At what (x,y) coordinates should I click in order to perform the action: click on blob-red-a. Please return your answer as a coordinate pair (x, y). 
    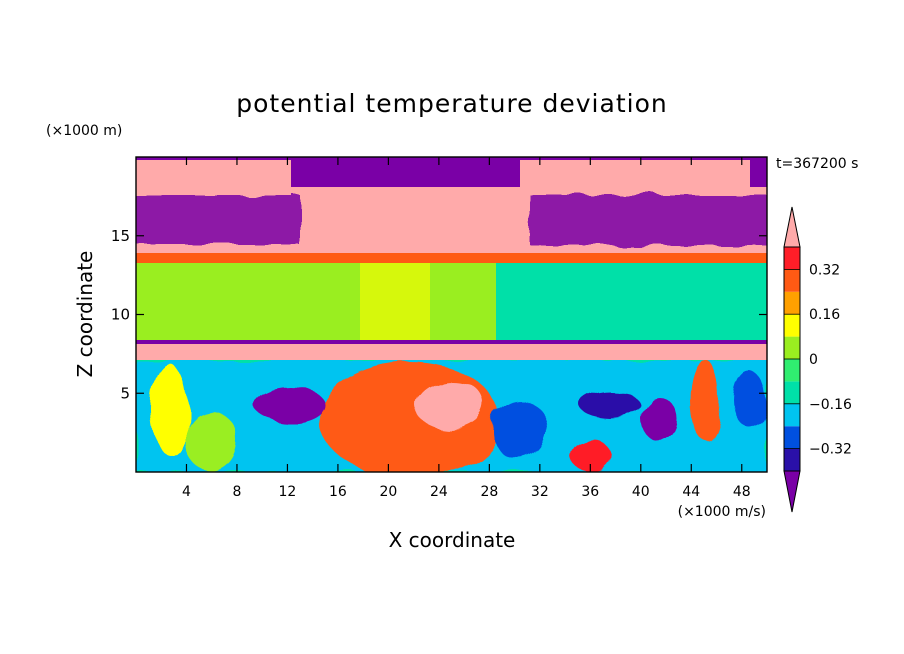
    Looking at the image, I should click on (590, 455).